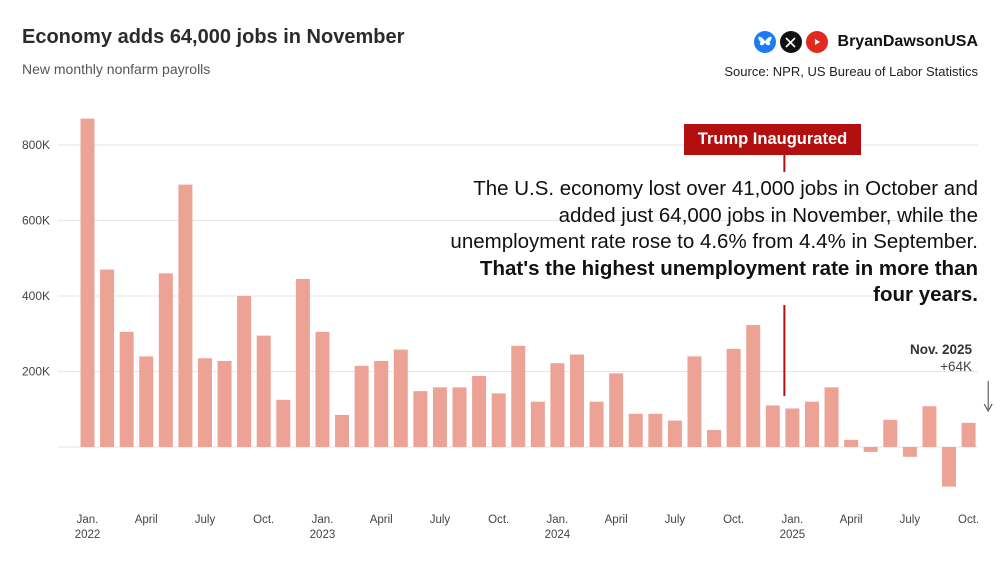 Image resolution: width=1000 pixels, height=563 pixels. I want to click on brand-bar: BryanDawsonUSA, so click(865, 42).